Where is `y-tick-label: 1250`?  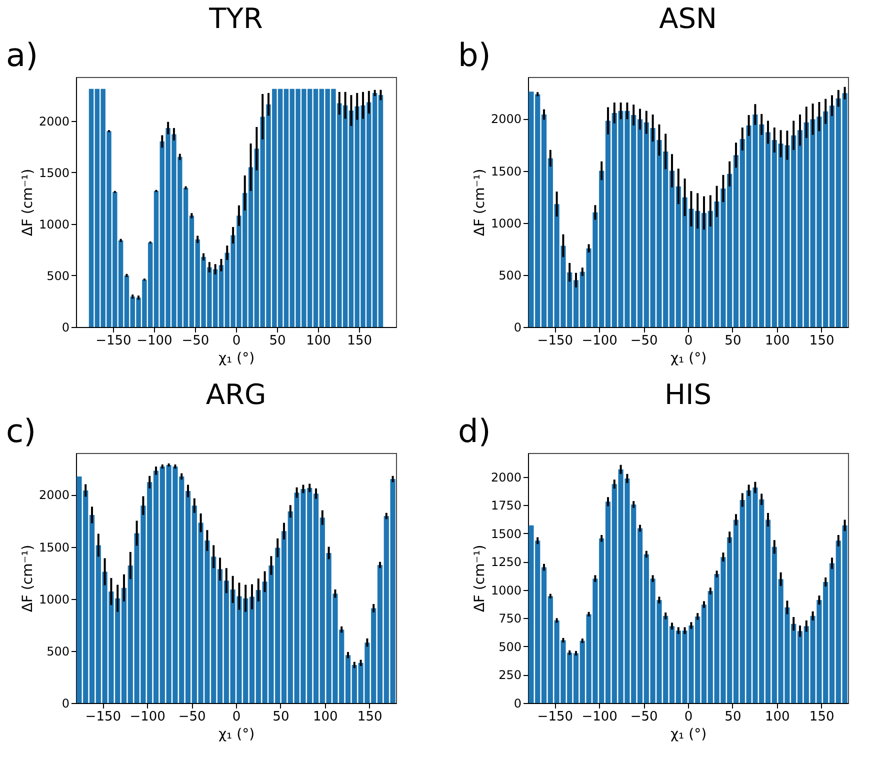
y-tick-label: 1250 is located at coordinates (506, 562).